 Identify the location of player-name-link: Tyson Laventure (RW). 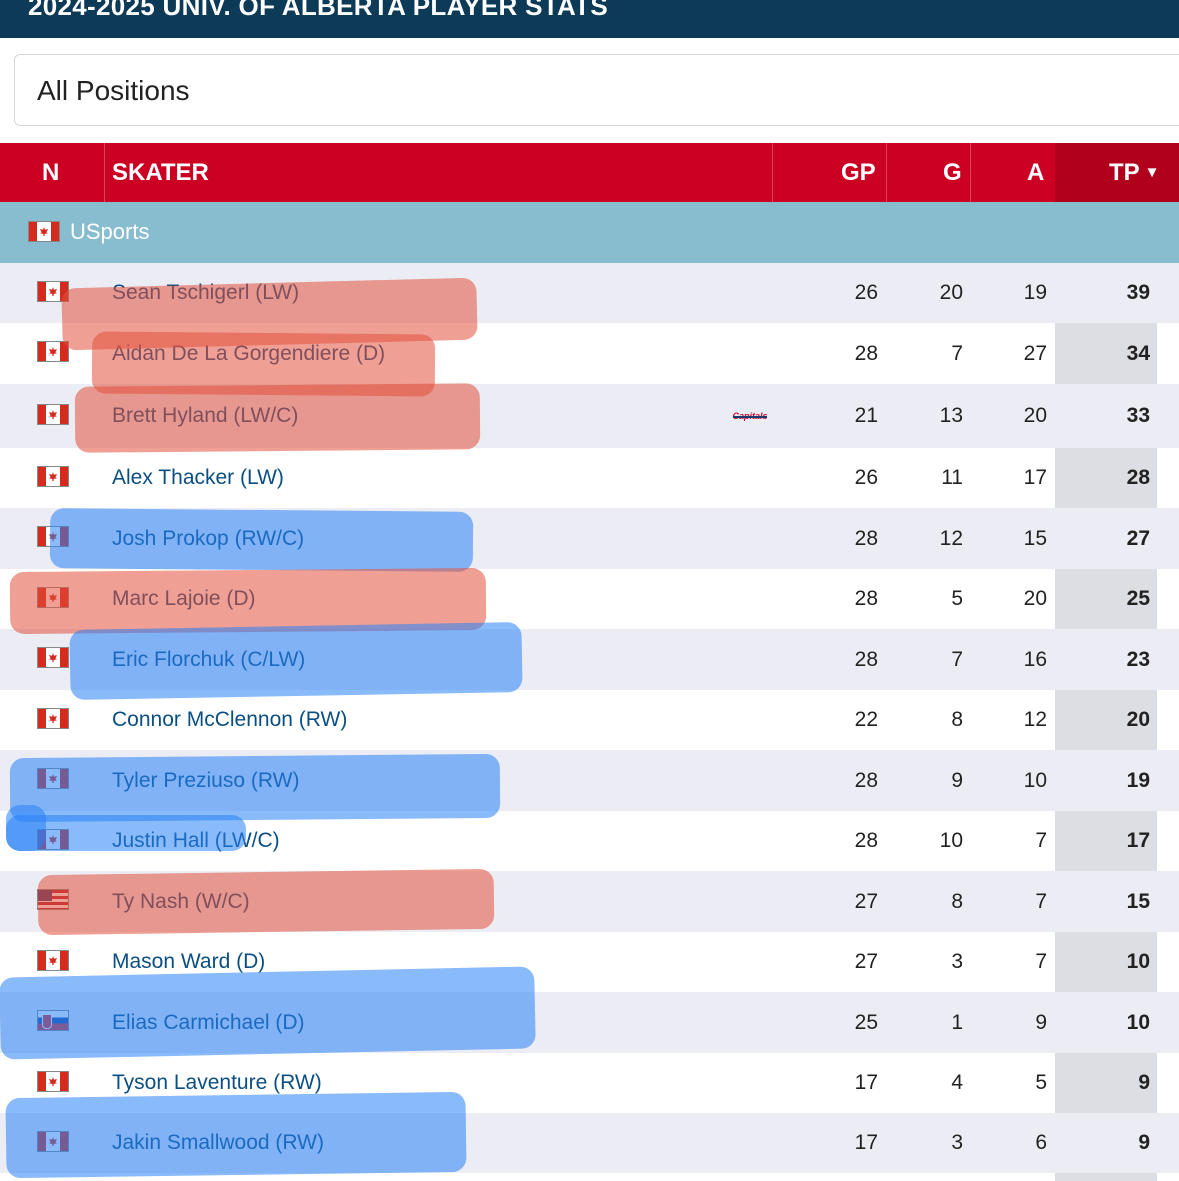
(217, 1082).